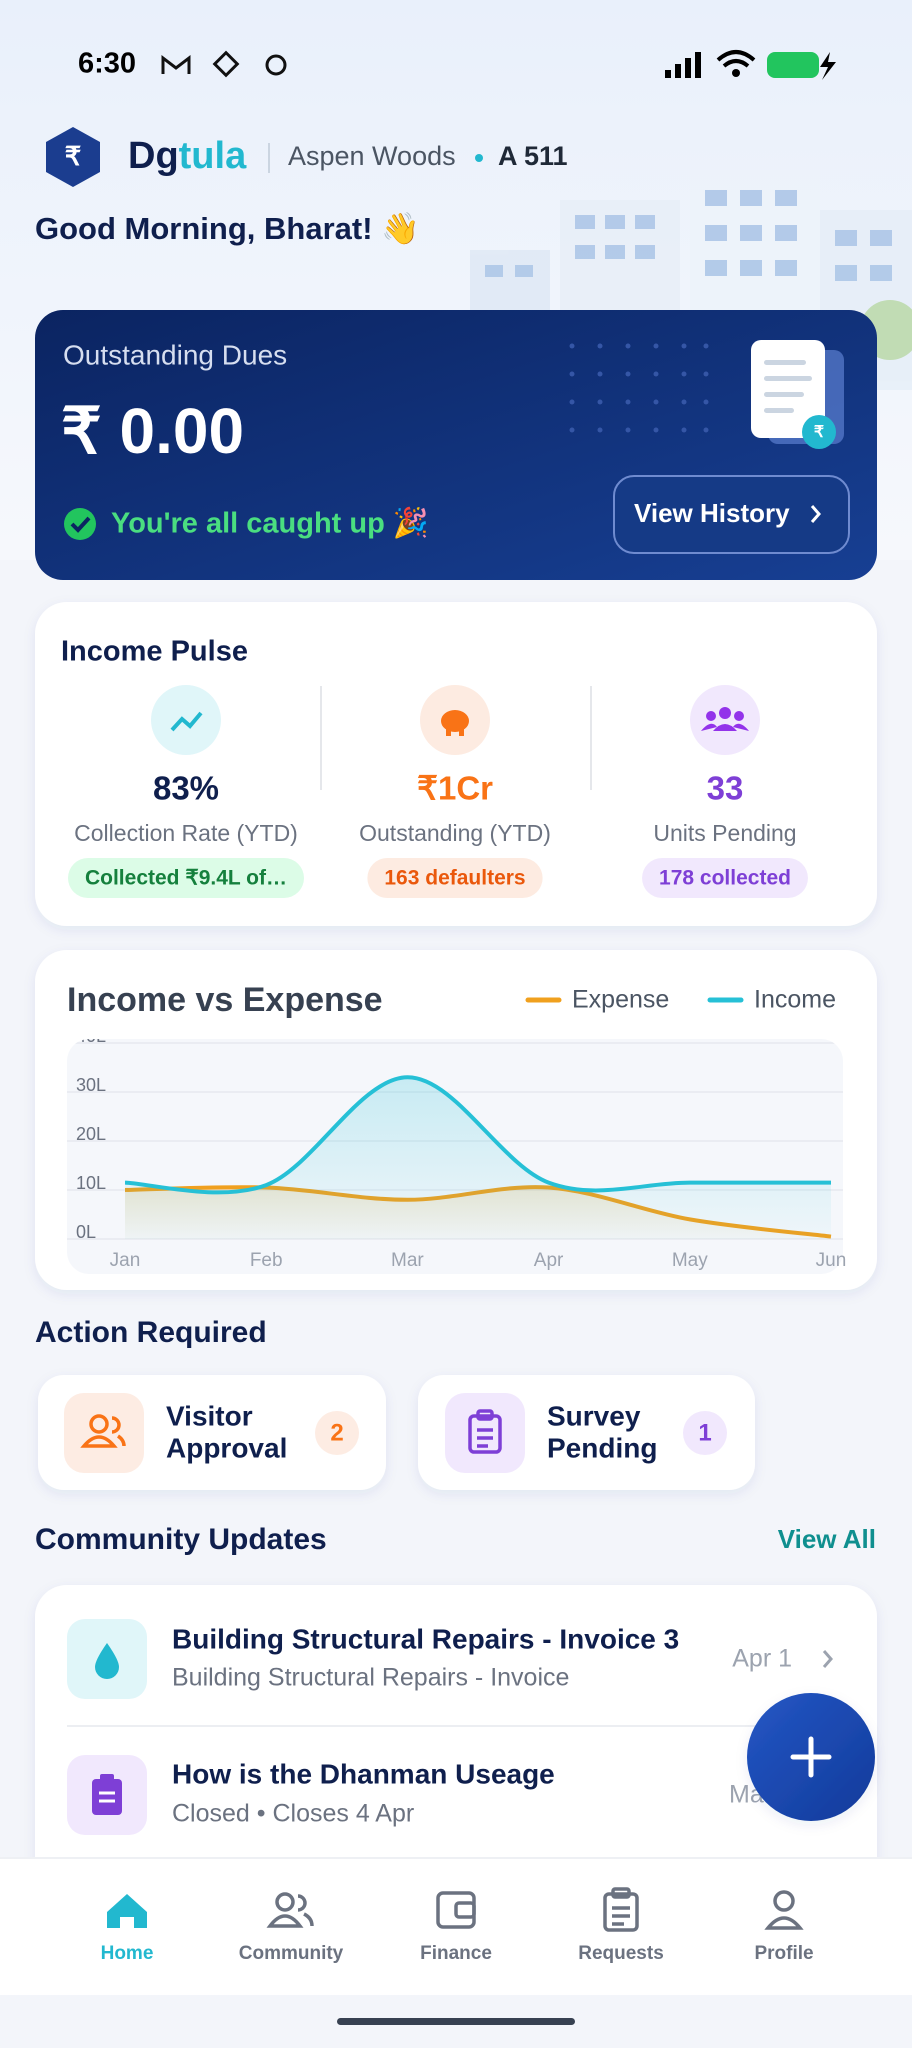 The height and width of the screenshot is (2048, 912). I want to click on dues-status: You're all caught up 🎉, so click(270, 523).